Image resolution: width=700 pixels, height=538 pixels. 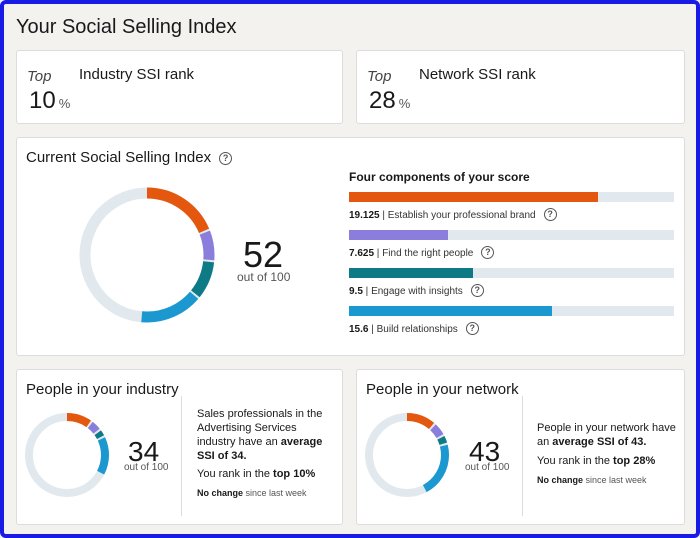 What do you see at coordinates (634, 461) in the screenshot?
I see `network-rank-bold: top 28%` at bounding box center [634, 461].